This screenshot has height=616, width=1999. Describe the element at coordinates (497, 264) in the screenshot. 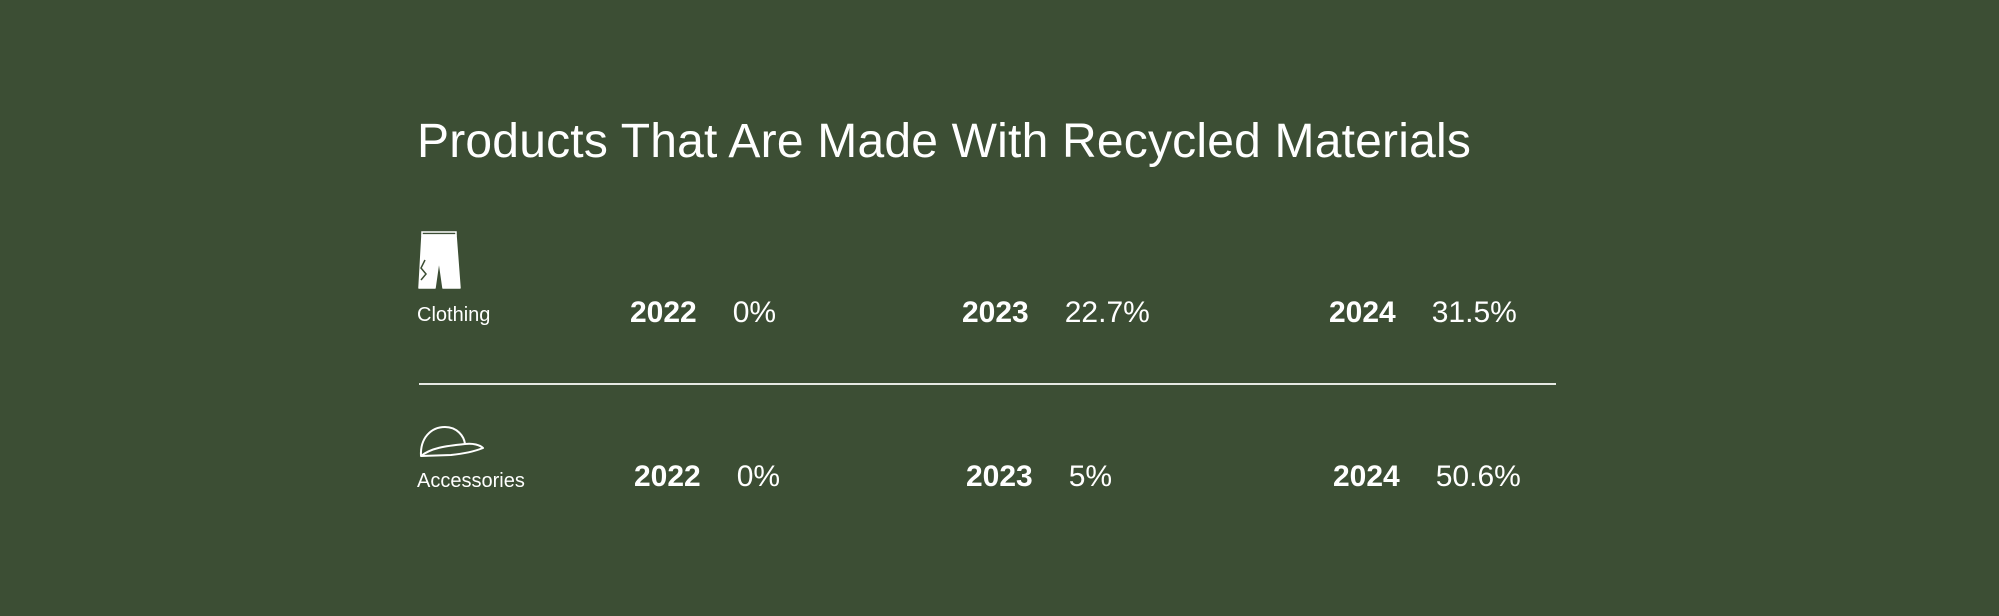

I see `shorts-icon` at that location.